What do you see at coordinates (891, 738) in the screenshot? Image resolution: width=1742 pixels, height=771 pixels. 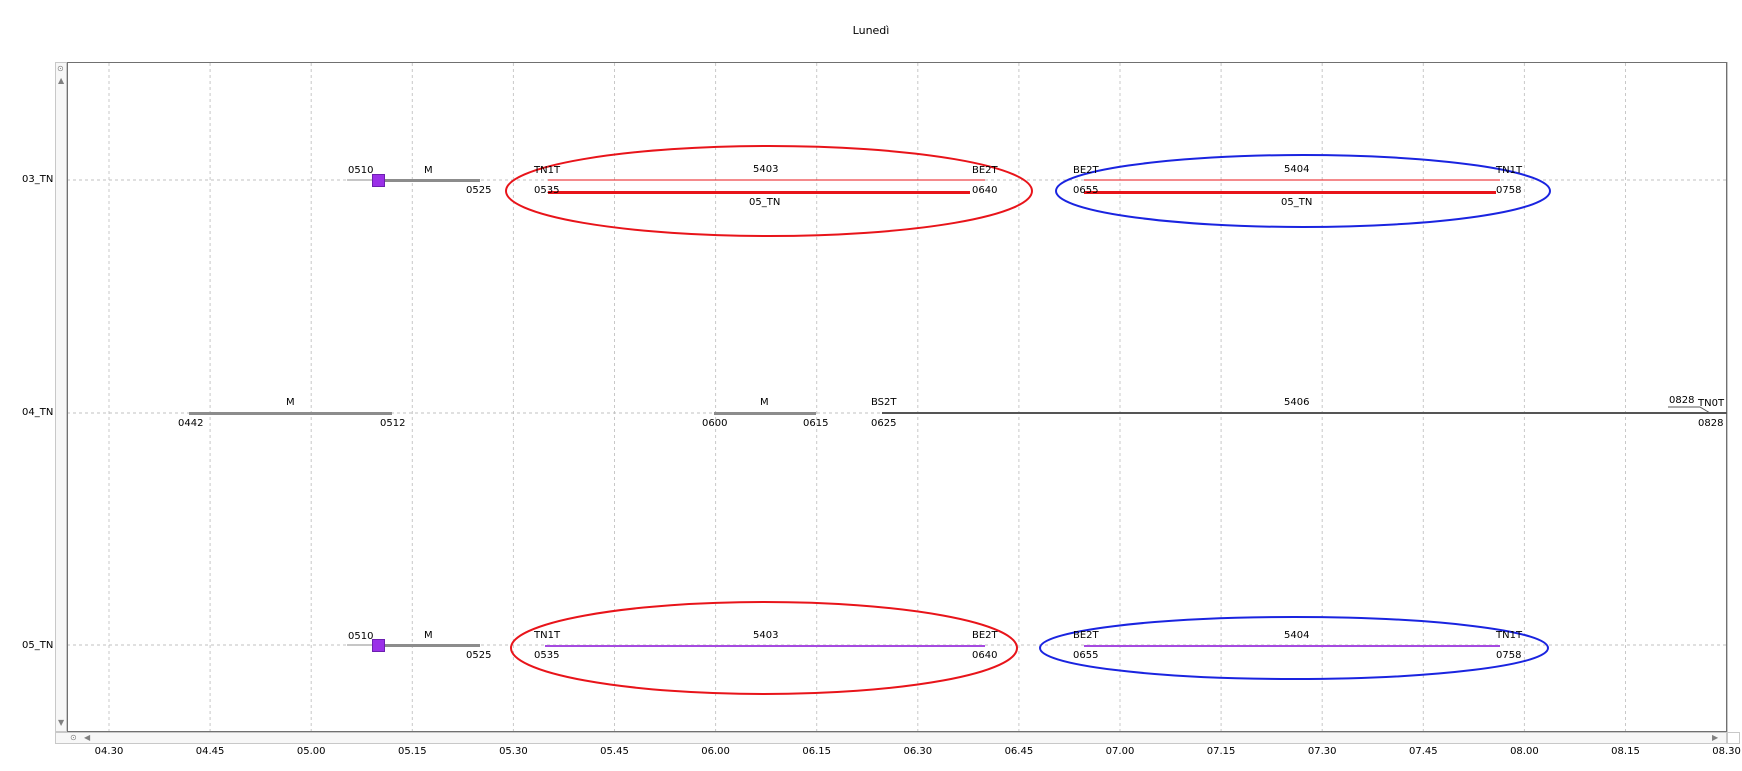 I see `horizontal-scrollbar: ⊙ ◀ ▶` at bounding box center [891, 738].